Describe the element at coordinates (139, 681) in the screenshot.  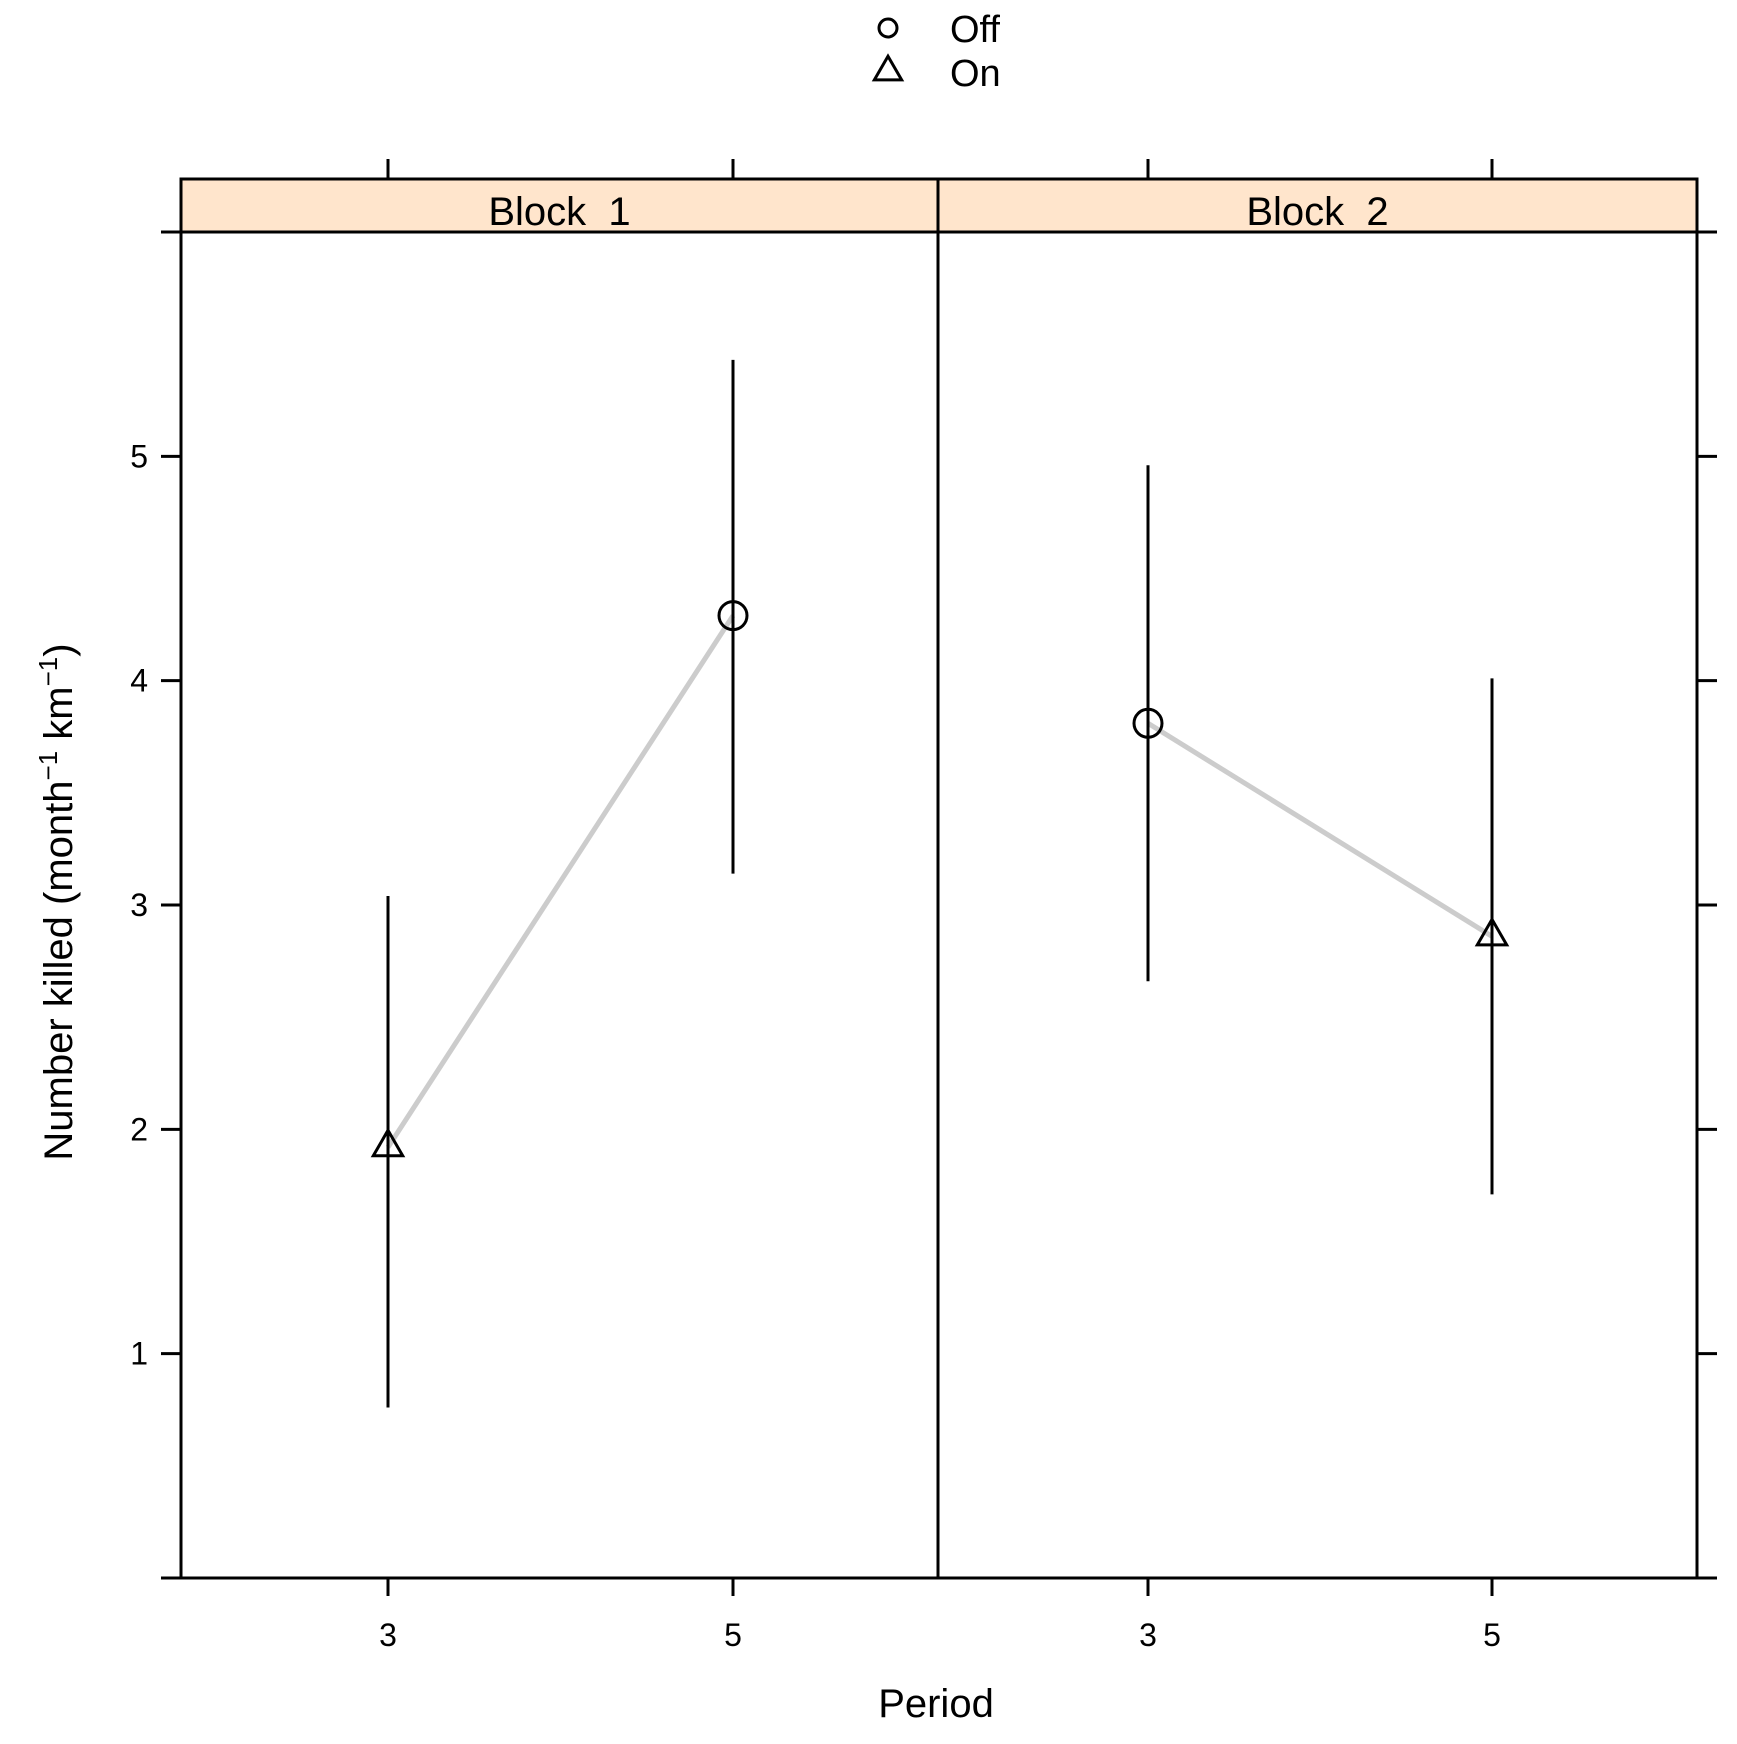
I see `y-tick-label: 4` at that location.